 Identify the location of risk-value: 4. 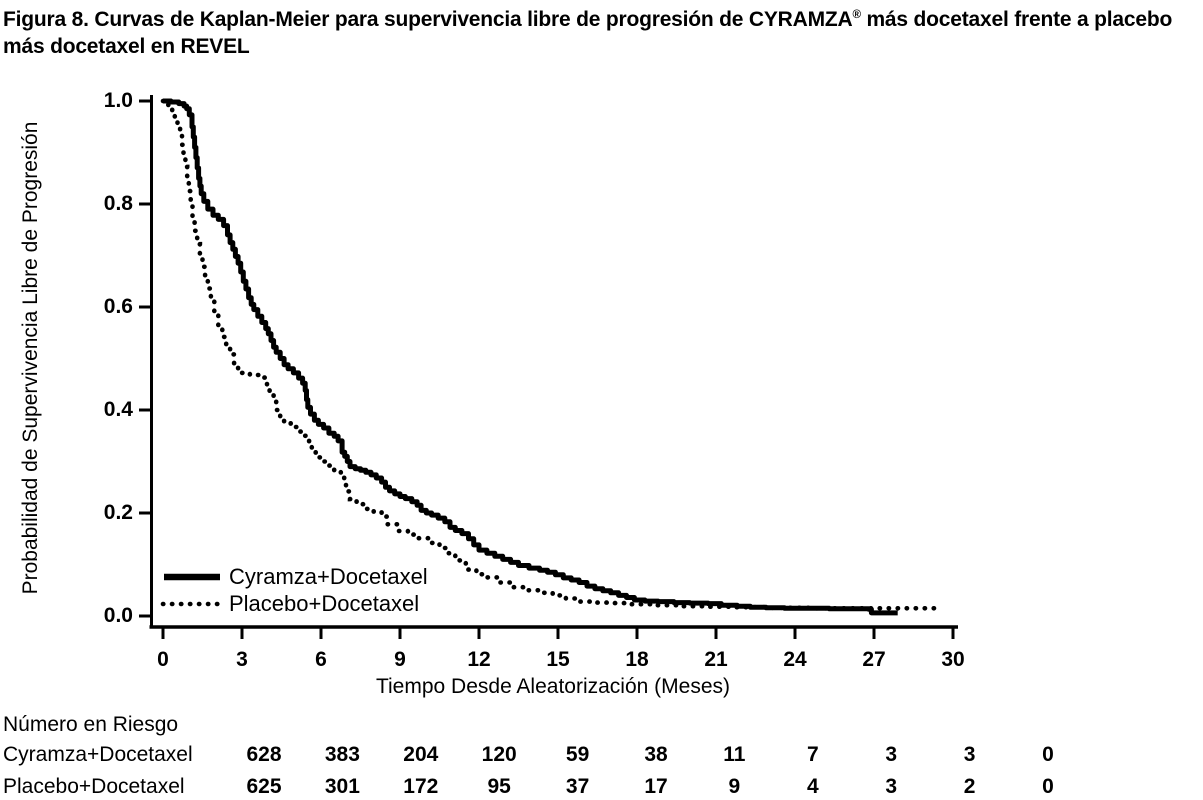
(812, 786).